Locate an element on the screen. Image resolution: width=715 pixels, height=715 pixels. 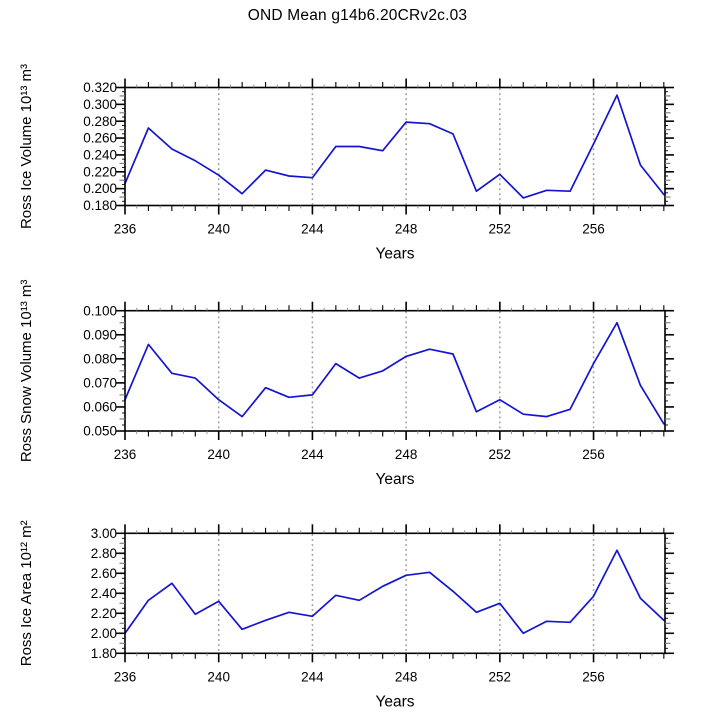
y-tick-label: 0.220 is located at coordinates (100, 171).